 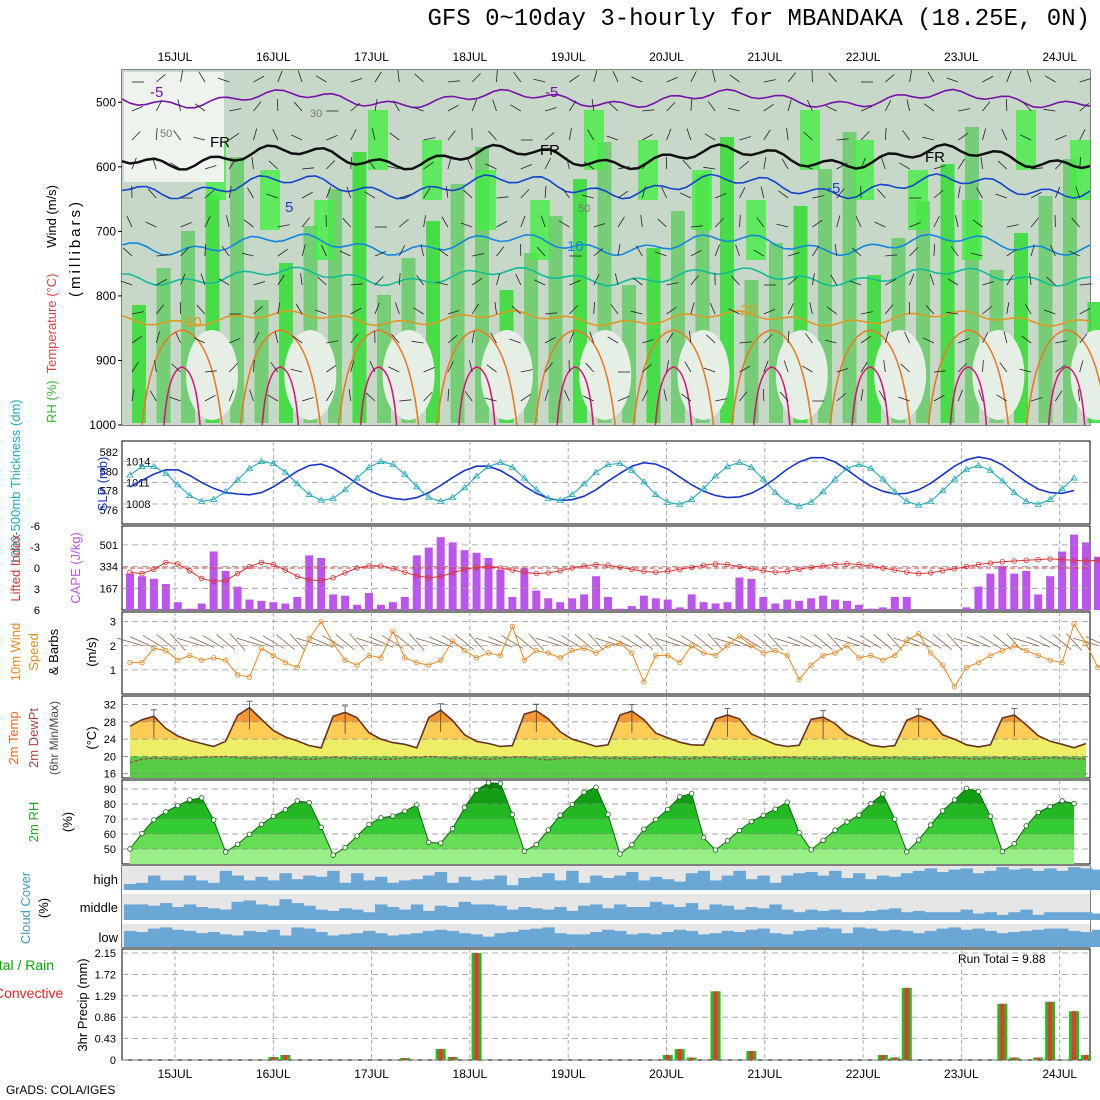 What do you see at coordinates (102, 484) in the screenshot?
I see `slp-axis-label: SLP (mb)` at bounding box center [102, 484].